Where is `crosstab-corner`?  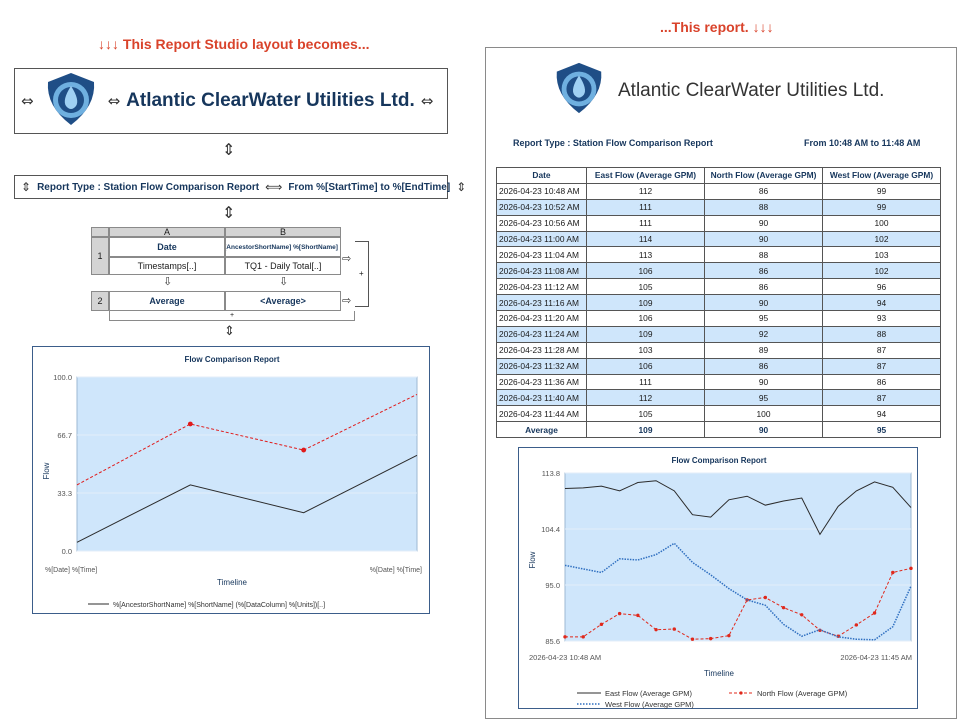
crosstab-corner is located at coordinates (100, 232).